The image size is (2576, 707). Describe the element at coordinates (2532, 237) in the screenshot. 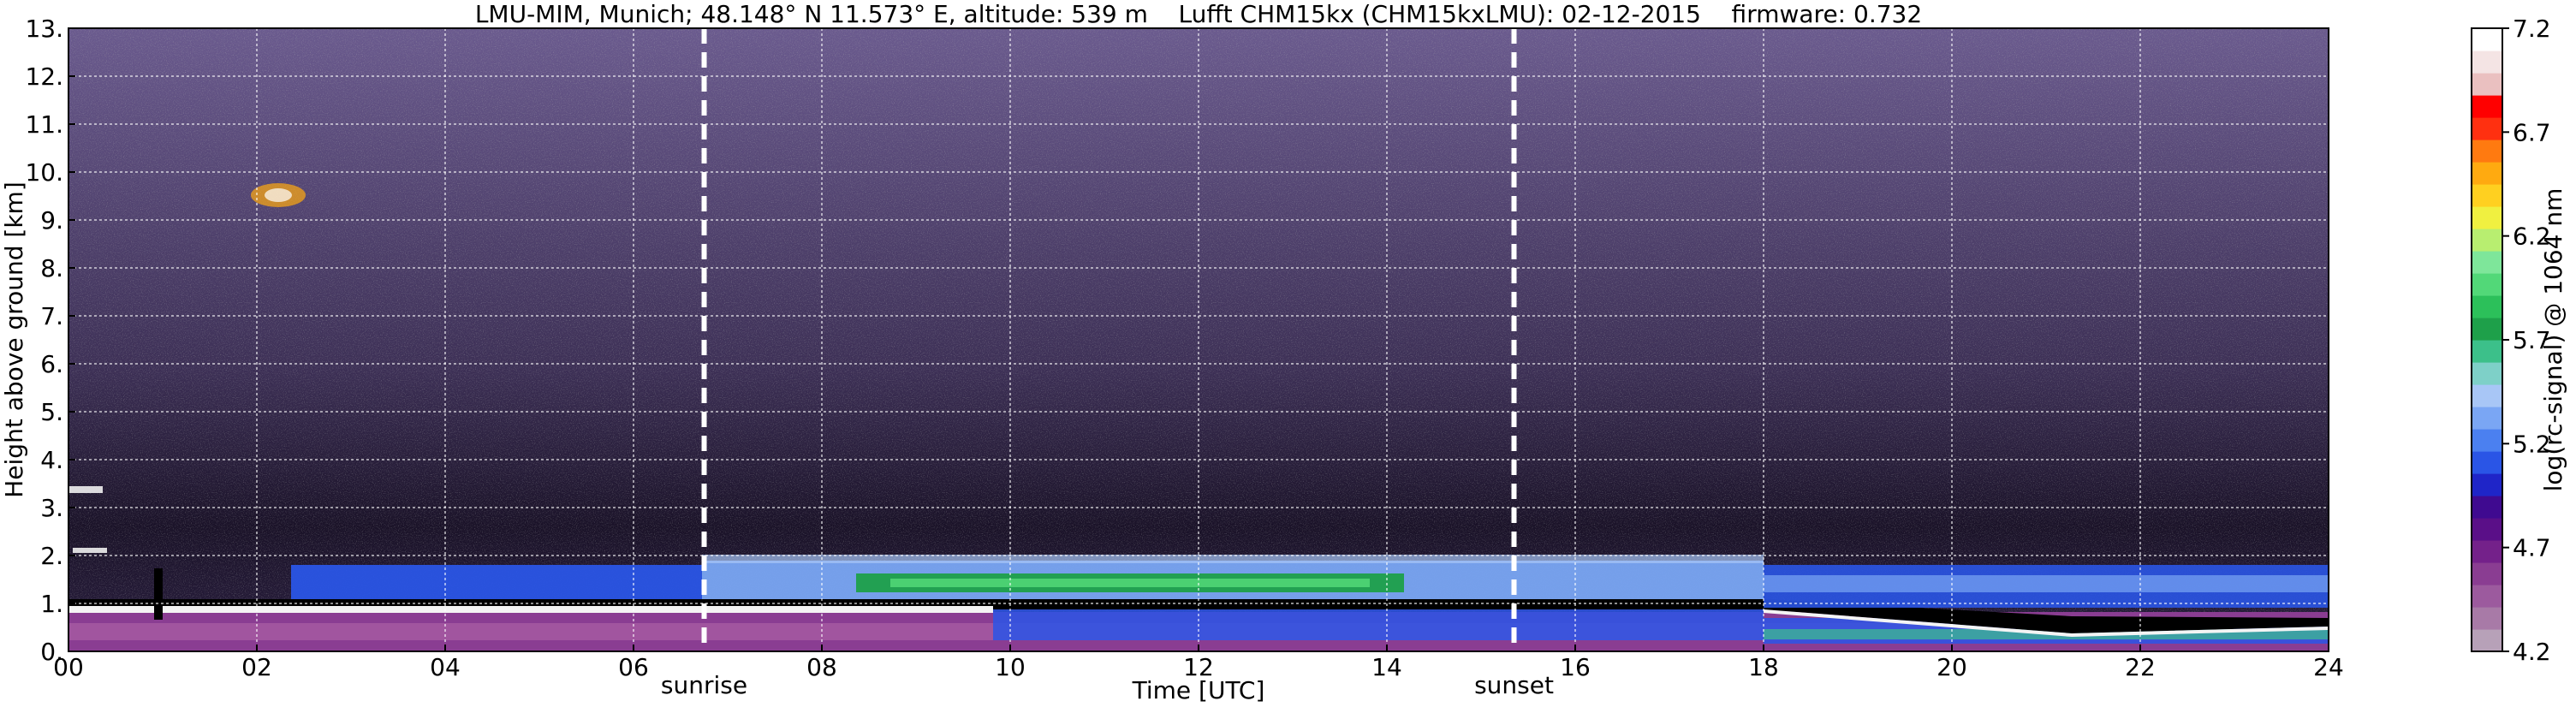

I see `colorbar-tick-label: 6.2` at that location.